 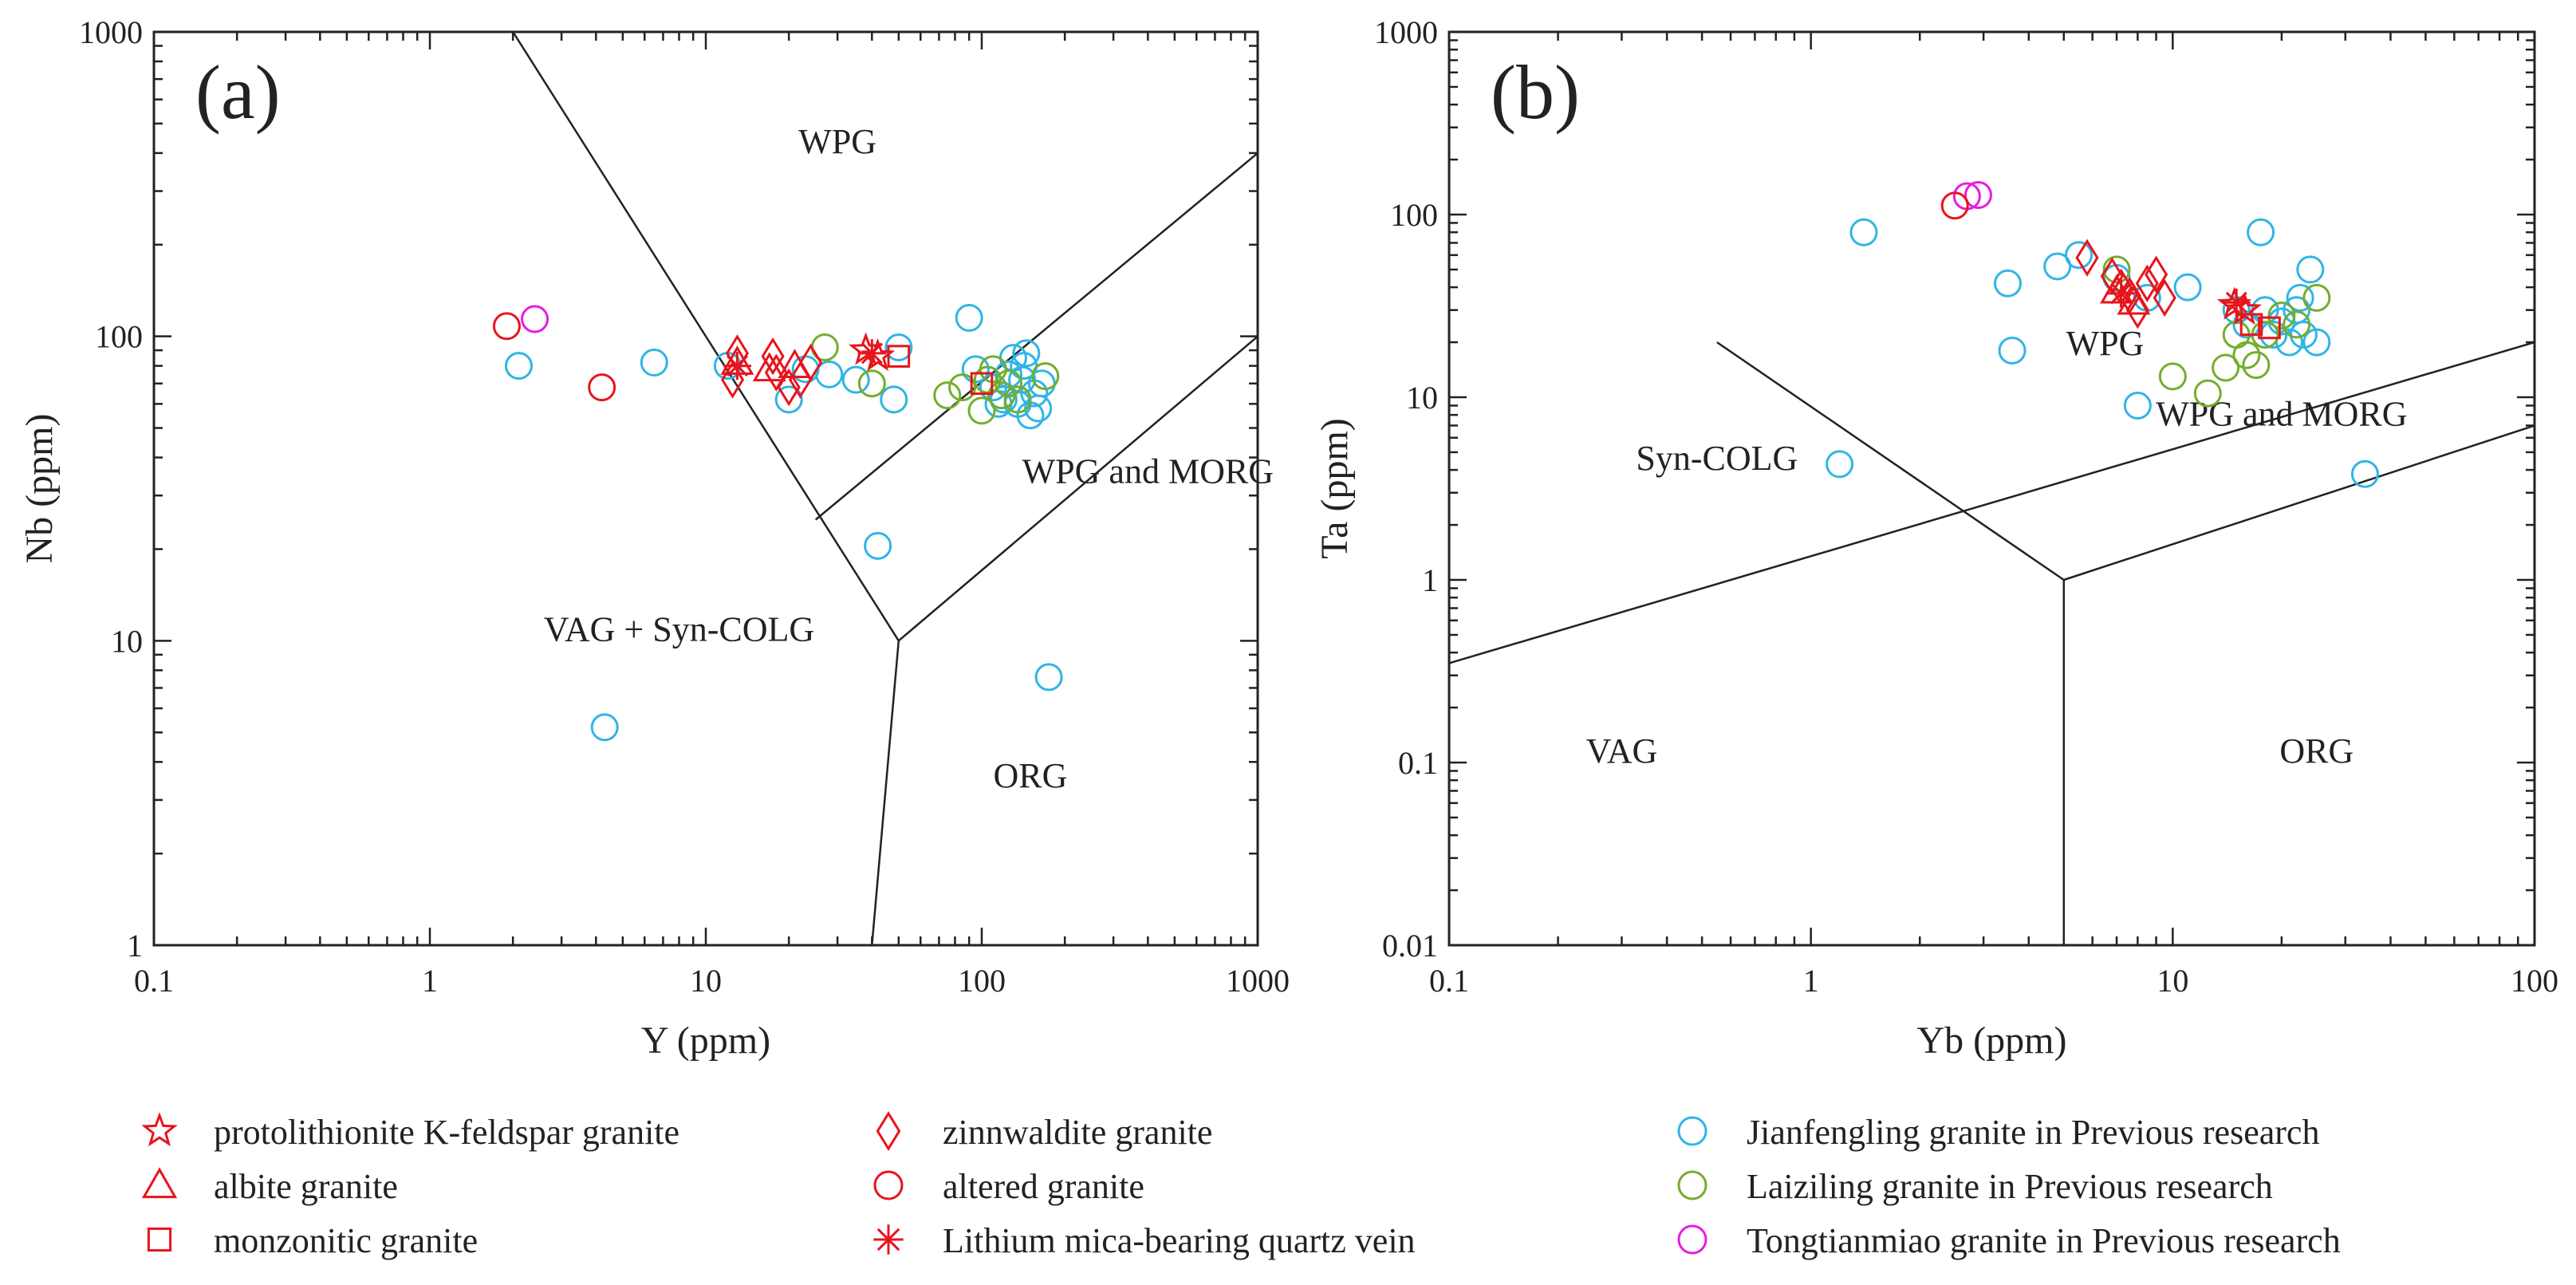 I want to click on y-tick-label: 0.1, so click(x=1418, y=763).